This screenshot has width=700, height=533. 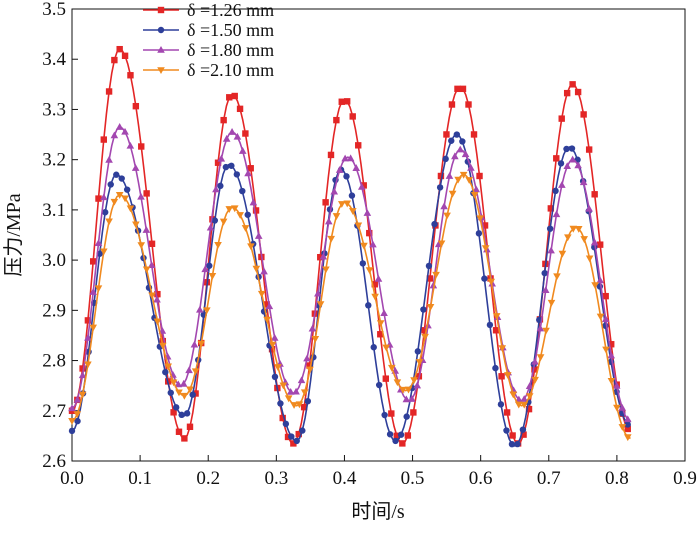 What do you see at coordinates (54, 109) in the screenshot?
I see `y-tick-label: 3.3` at bounding box center [54, 109].